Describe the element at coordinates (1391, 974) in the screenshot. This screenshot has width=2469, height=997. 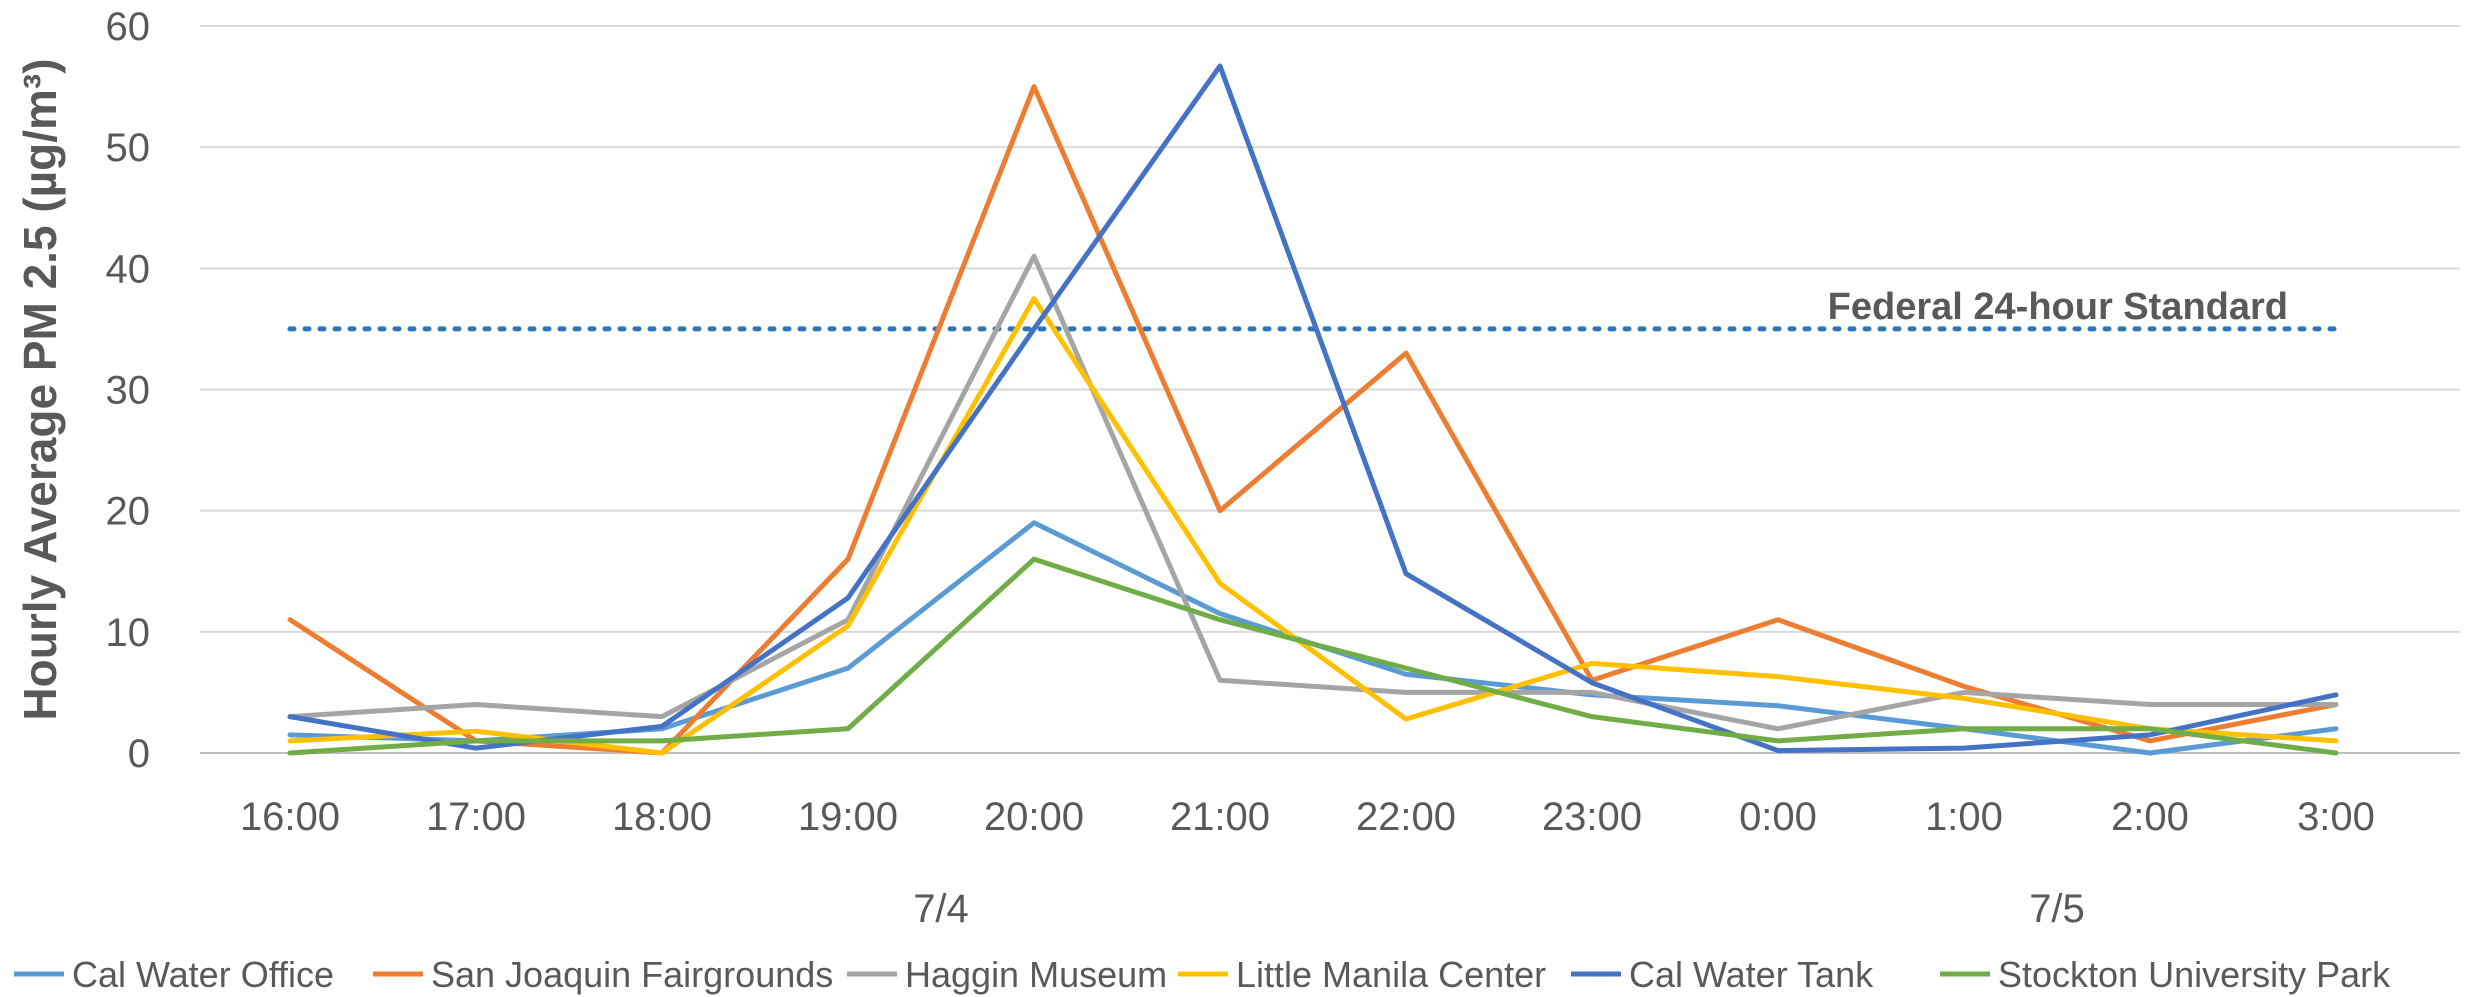
I see `legend-label: Little Manila Center` at that location.